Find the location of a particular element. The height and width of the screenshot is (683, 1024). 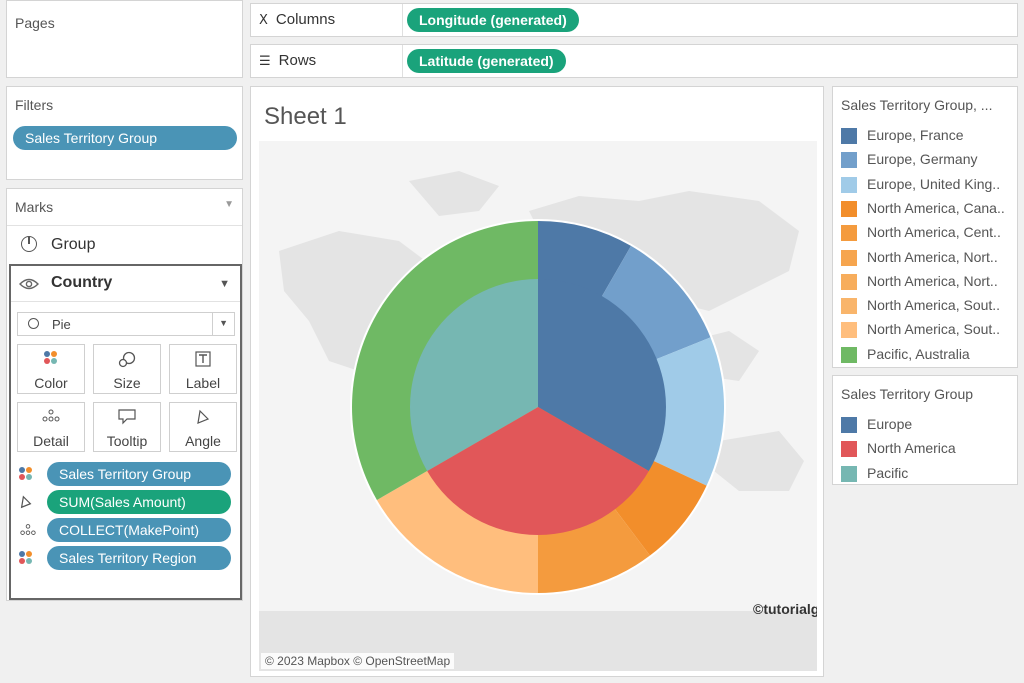

pie-icon is located at coordinates (29, 244).